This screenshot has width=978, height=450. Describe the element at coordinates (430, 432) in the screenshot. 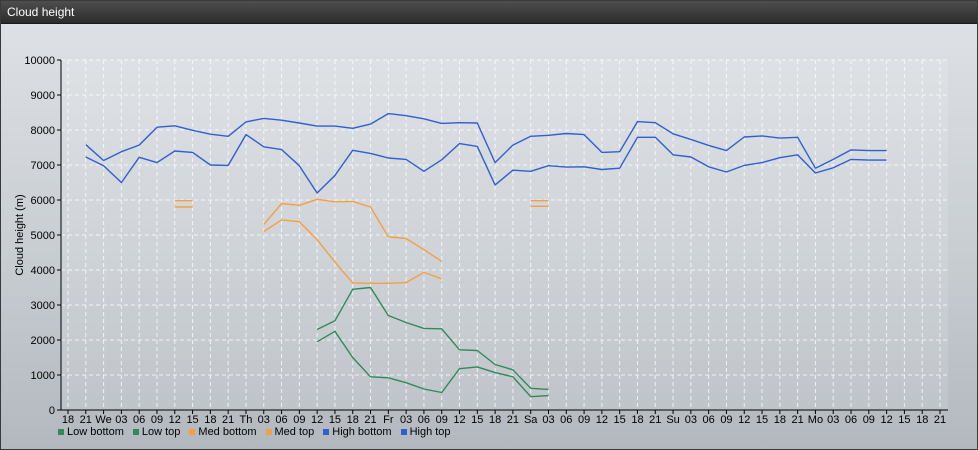

I see `legend-label: High top` at that location.